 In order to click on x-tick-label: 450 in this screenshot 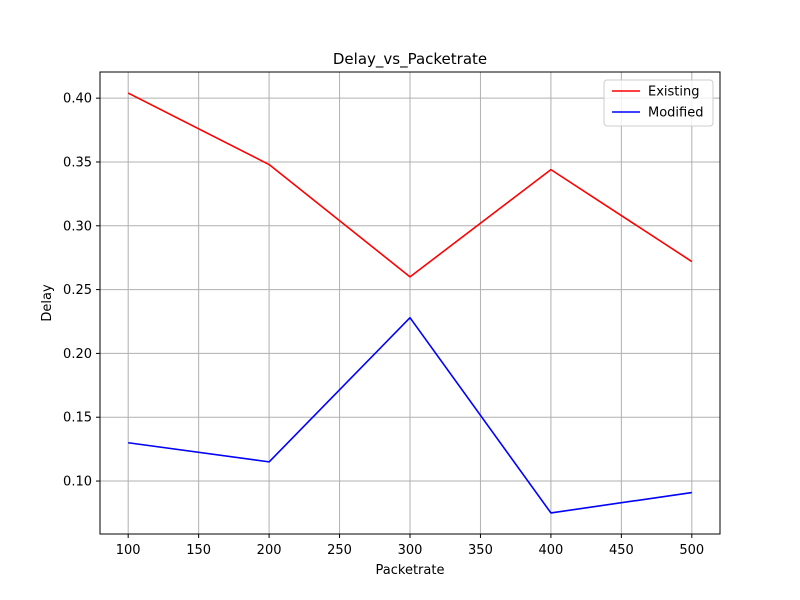, I will do `click(621, 550)`.